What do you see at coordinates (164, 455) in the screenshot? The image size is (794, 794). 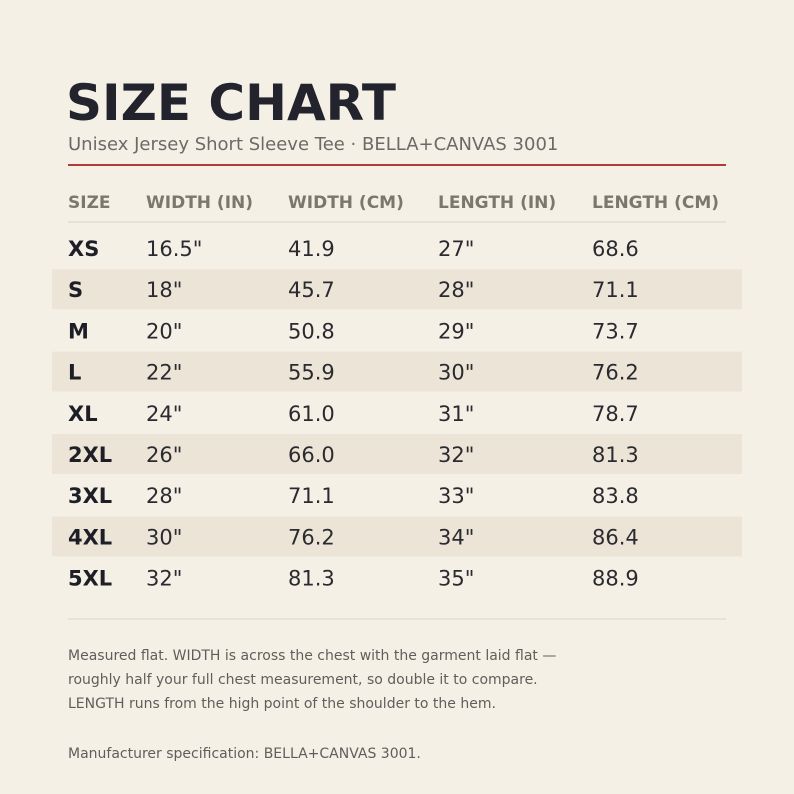 I see `measurement: 26"` at bounding box center [164, 455].